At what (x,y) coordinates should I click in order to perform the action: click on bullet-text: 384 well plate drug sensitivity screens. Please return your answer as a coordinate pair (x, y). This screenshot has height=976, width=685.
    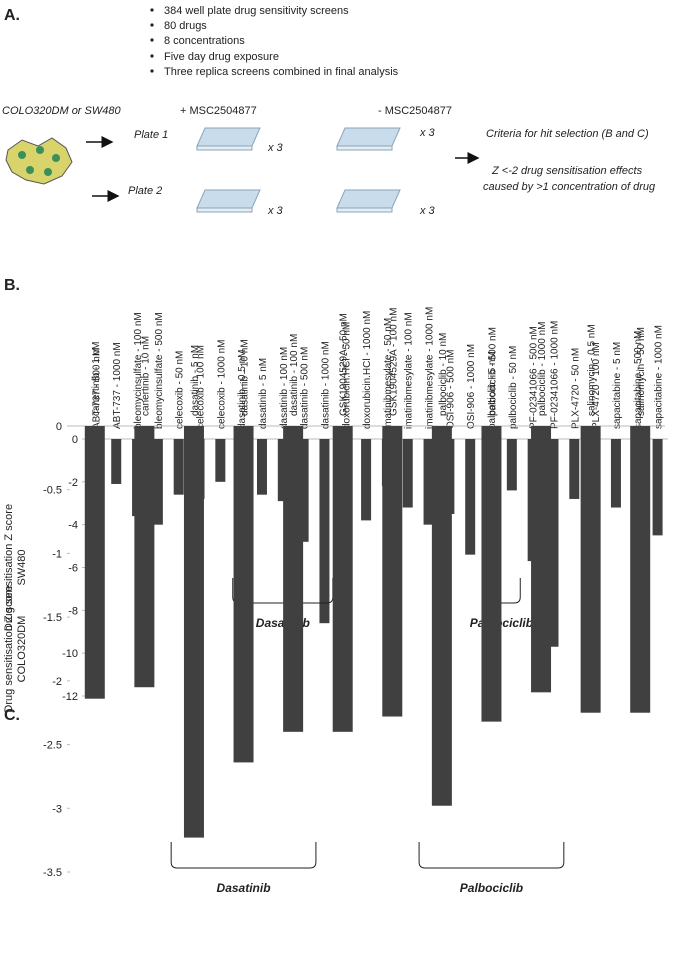
    Looking at the image, I should click on (256, 11).